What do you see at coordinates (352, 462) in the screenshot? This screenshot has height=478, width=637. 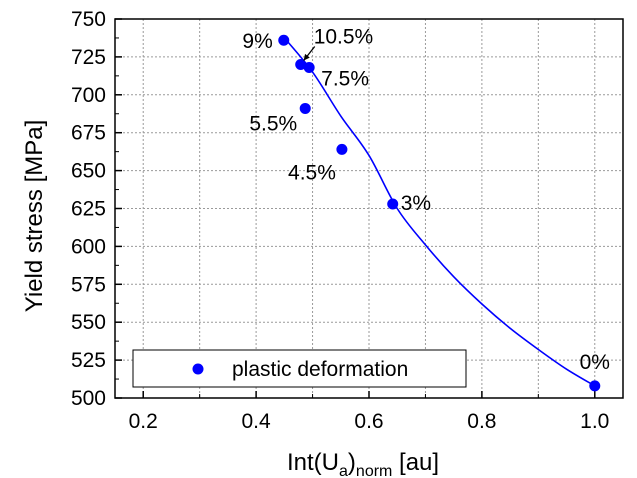 I see `x-axis-title-paren: )` at bounding box center [352, 462].